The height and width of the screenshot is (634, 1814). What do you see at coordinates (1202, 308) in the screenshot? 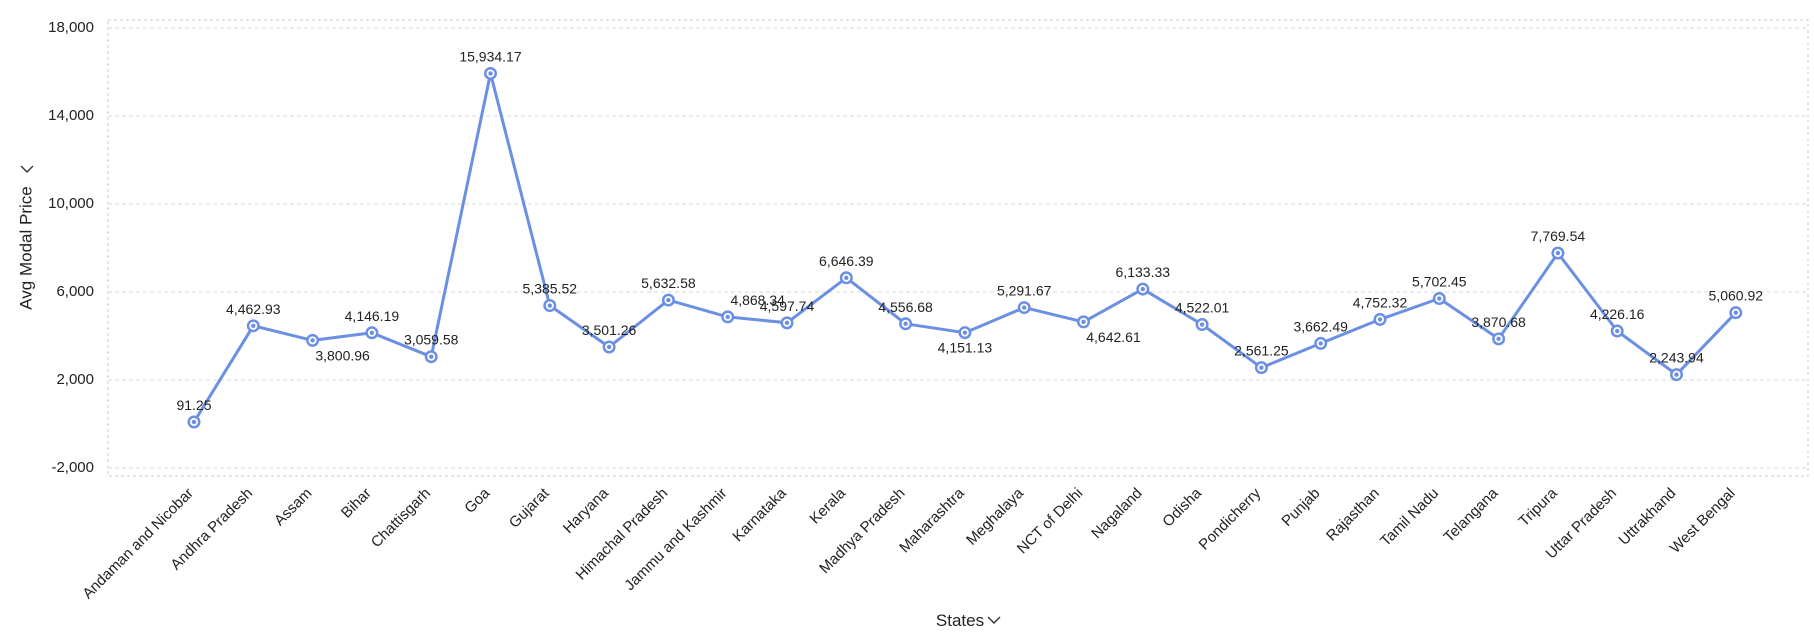
I see `data-label: 4,522.01` at bounding box center [1202, 308].